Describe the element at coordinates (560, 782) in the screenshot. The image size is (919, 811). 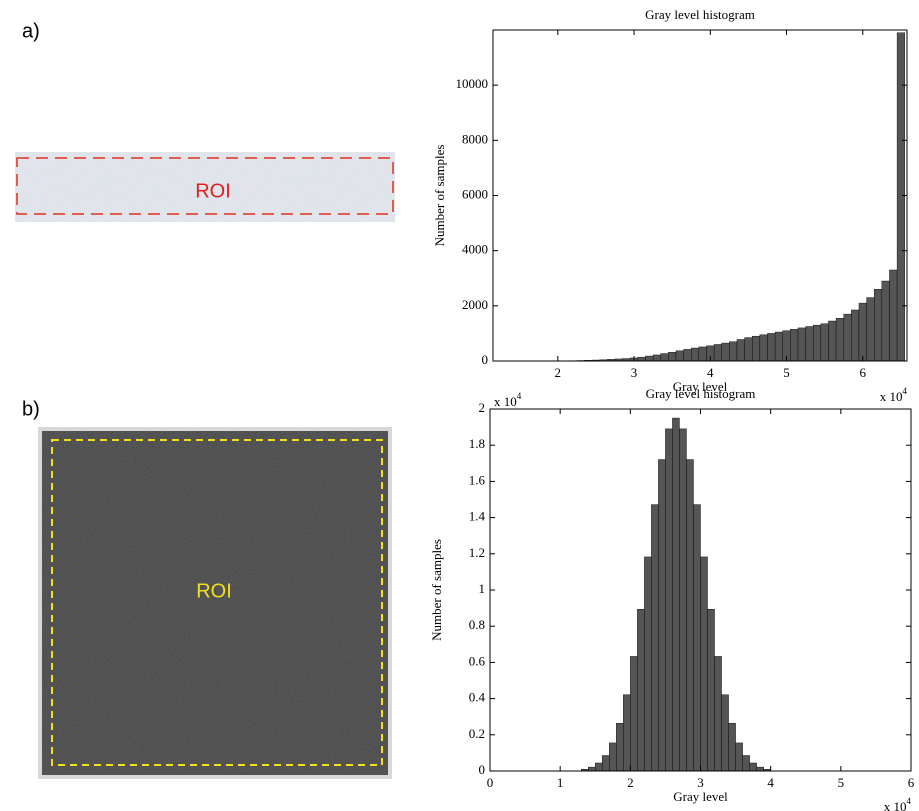
I see `x-tick-label: 1` at that location.